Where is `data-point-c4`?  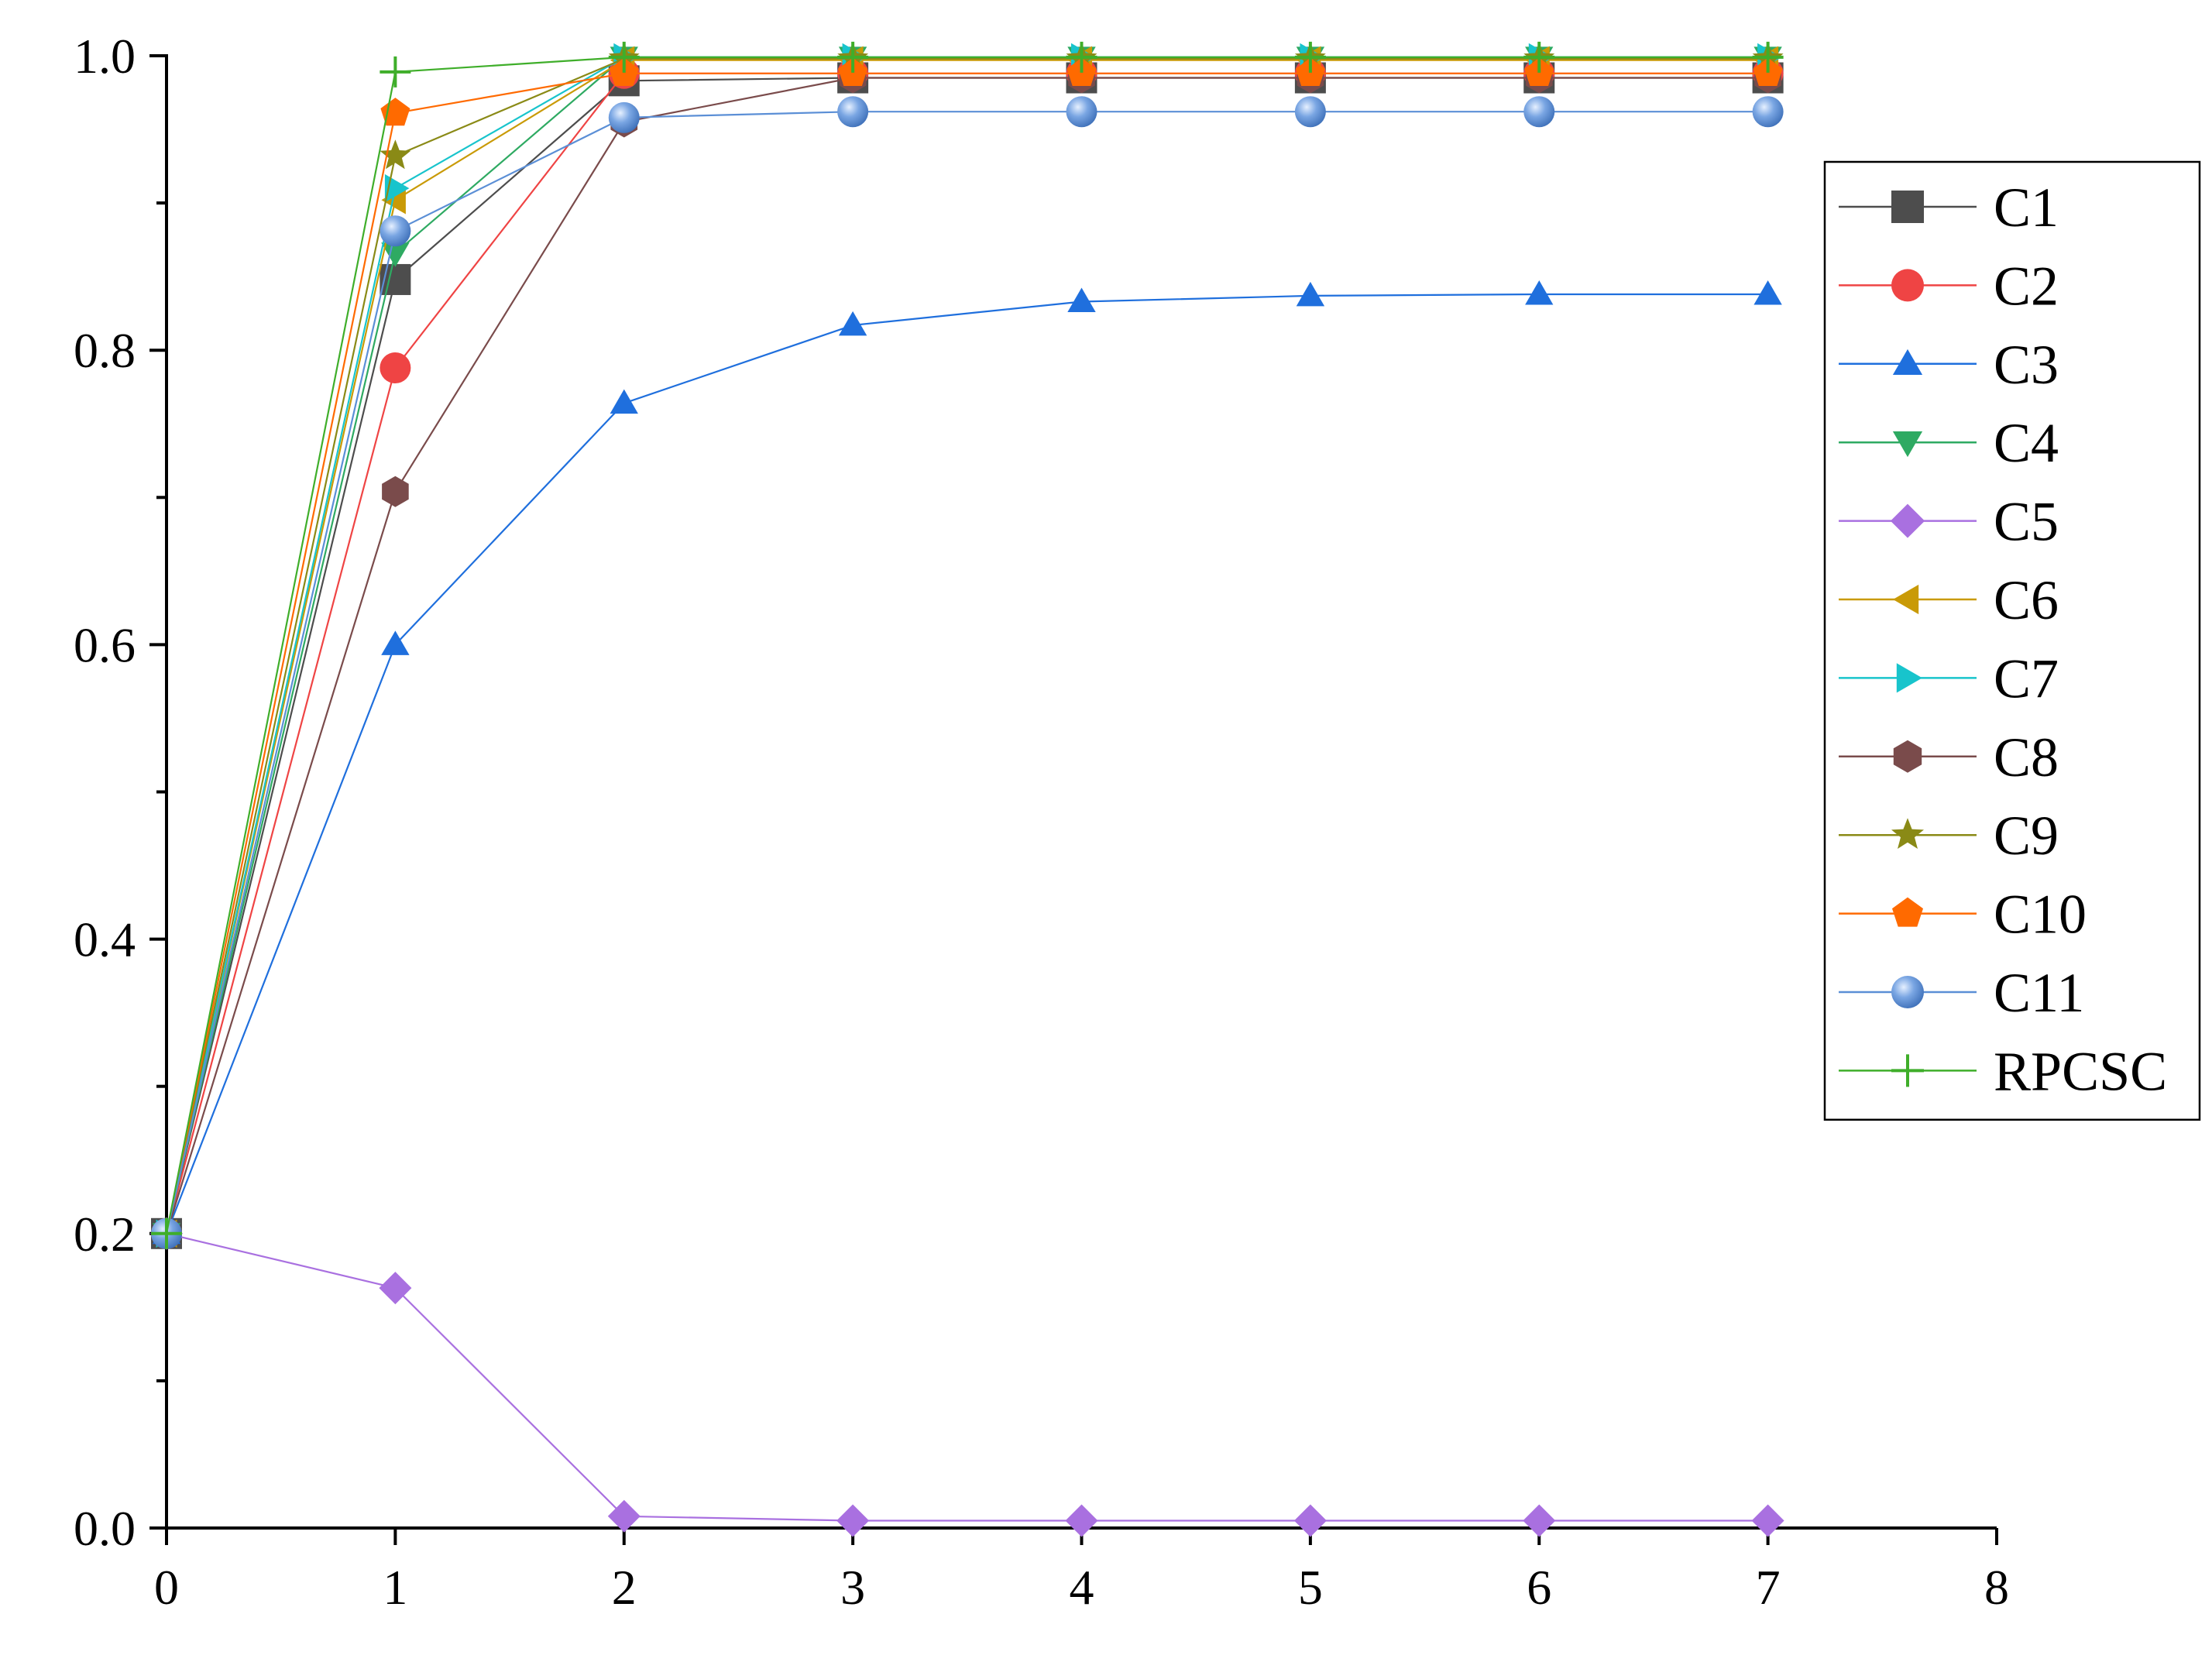
data-point-c4 is located at coordinates (395, 254).